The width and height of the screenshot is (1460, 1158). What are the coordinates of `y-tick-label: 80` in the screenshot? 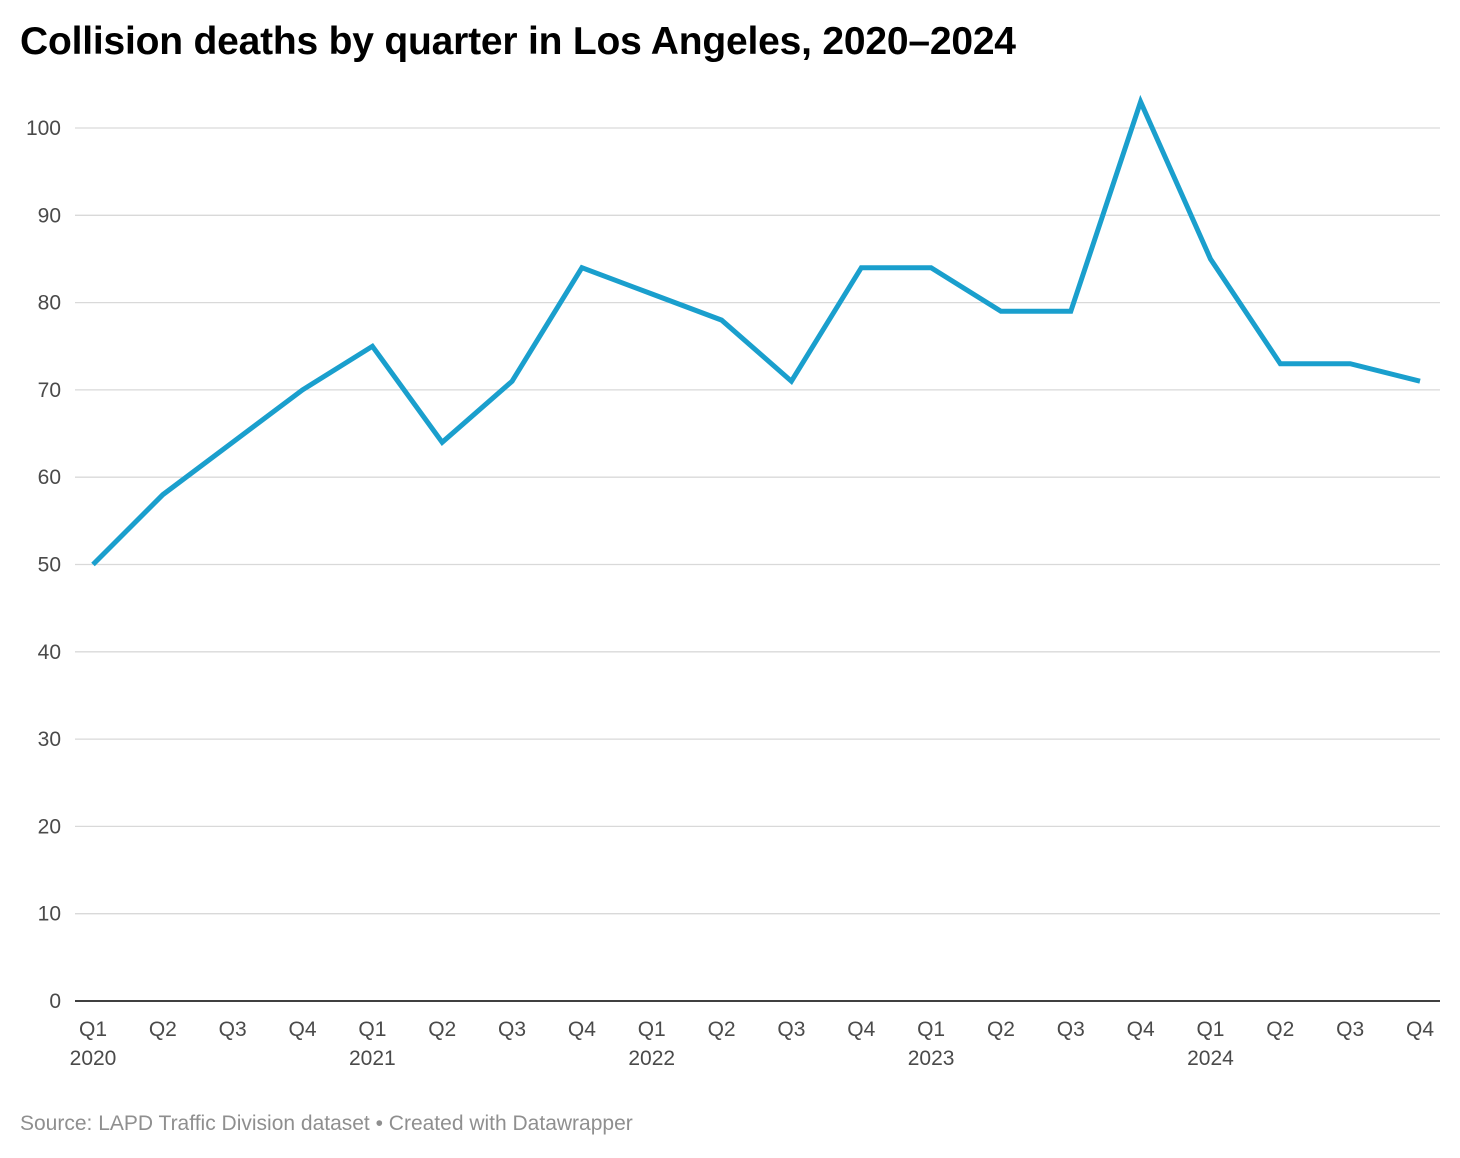 It's located at (49, 303).